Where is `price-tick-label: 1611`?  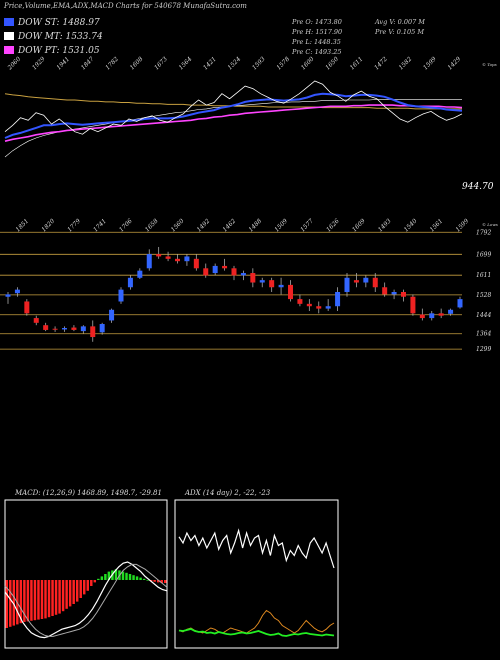 price-tick-label: 1611 is located at coordinates (483, 275).